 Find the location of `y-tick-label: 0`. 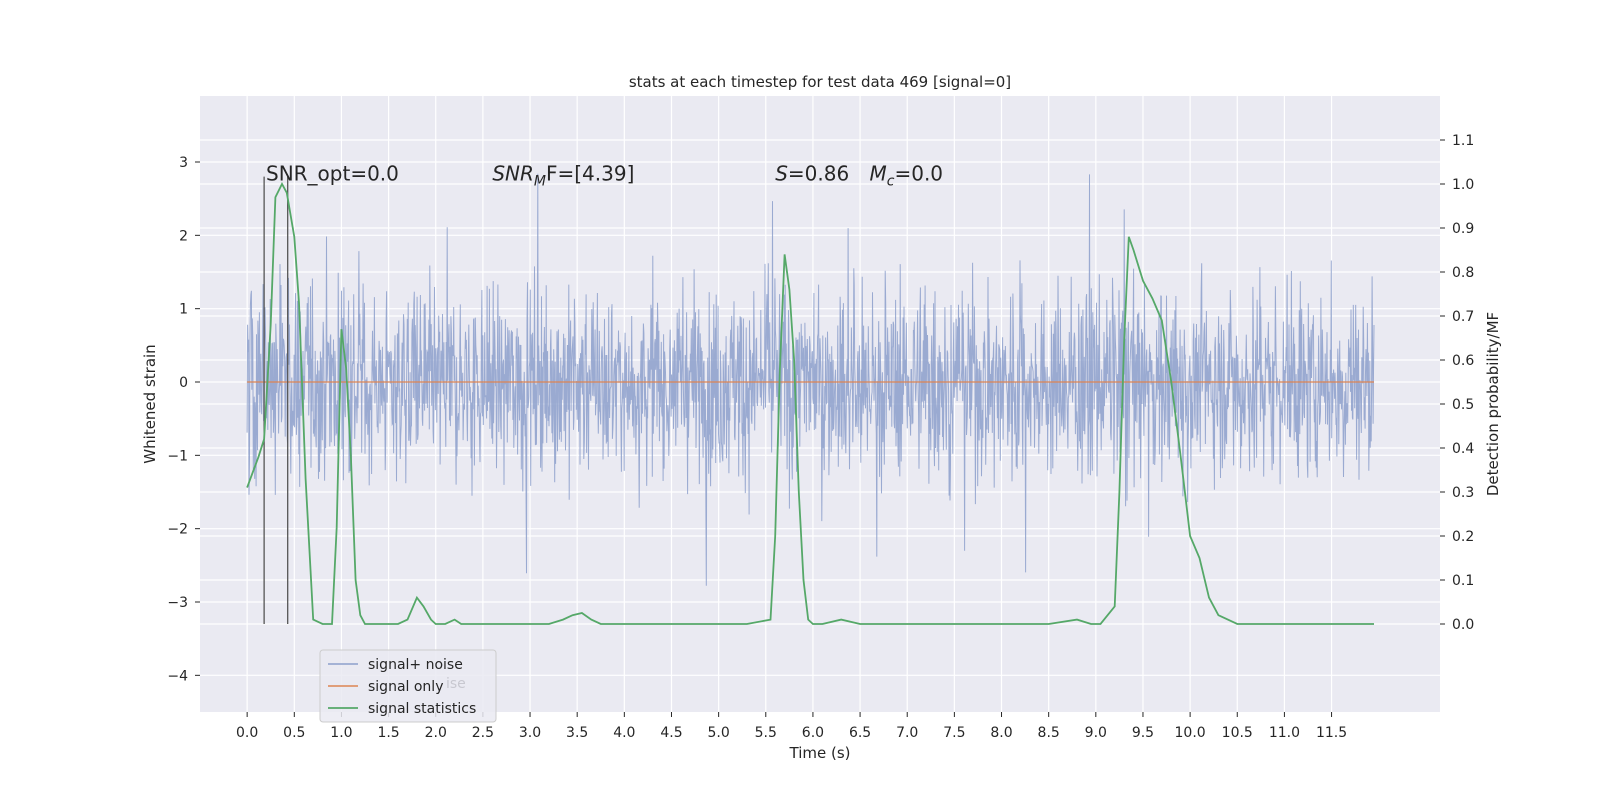

y-tick-label: 0 is located at coordinates (183, 383).